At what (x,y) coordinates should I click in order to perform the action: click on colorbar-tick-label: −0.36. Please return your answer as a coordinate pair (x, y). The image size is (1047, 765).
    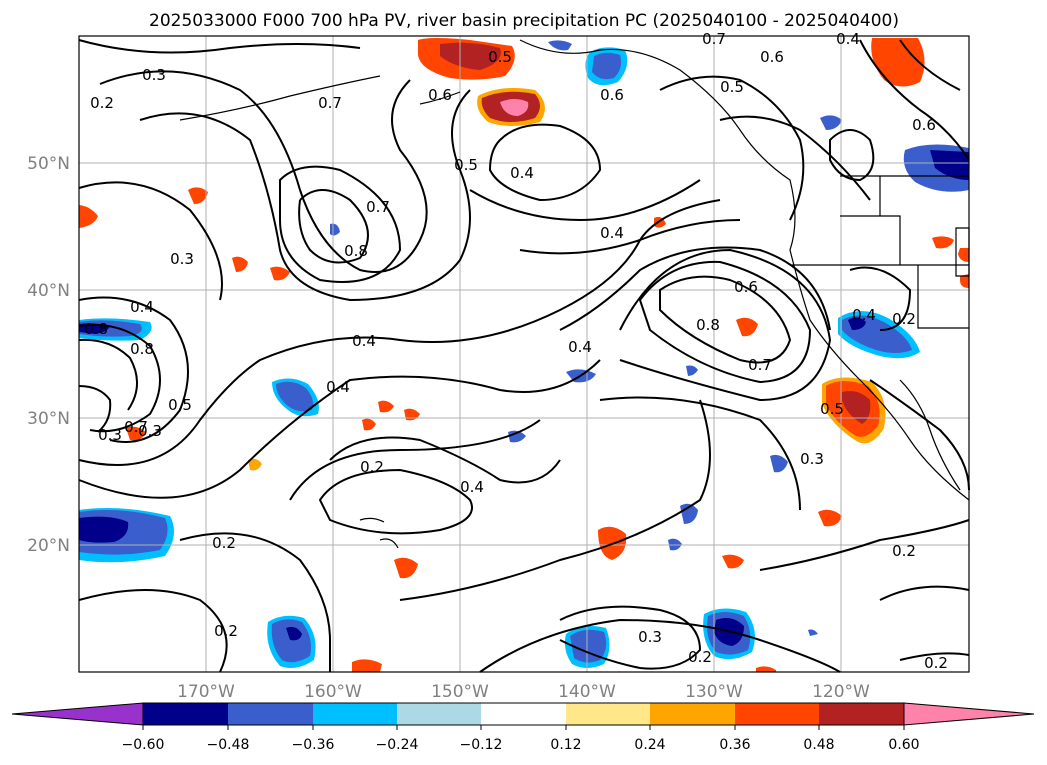
    Looking at the image, I should click on (313, 745).